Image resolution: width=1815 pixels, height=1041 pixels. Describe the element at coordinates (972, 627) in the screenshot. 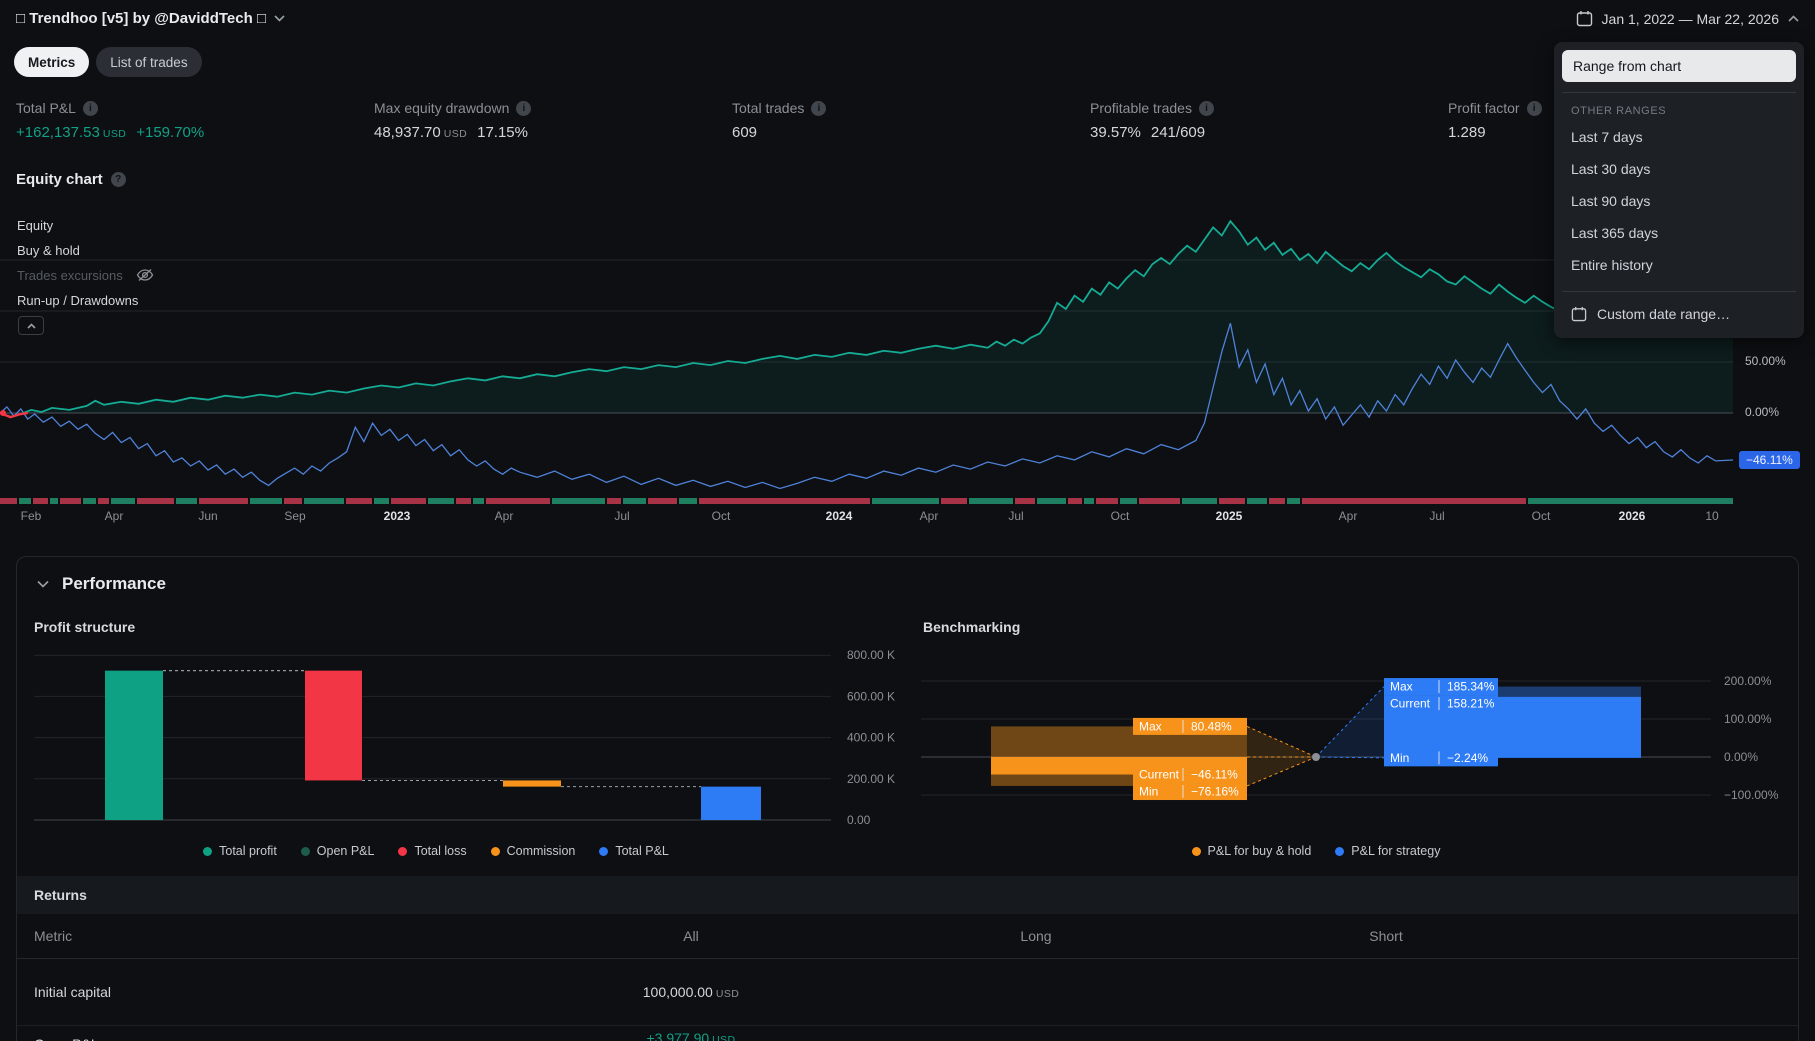

I see `benchmarking-title: Benchmarking` at that location.